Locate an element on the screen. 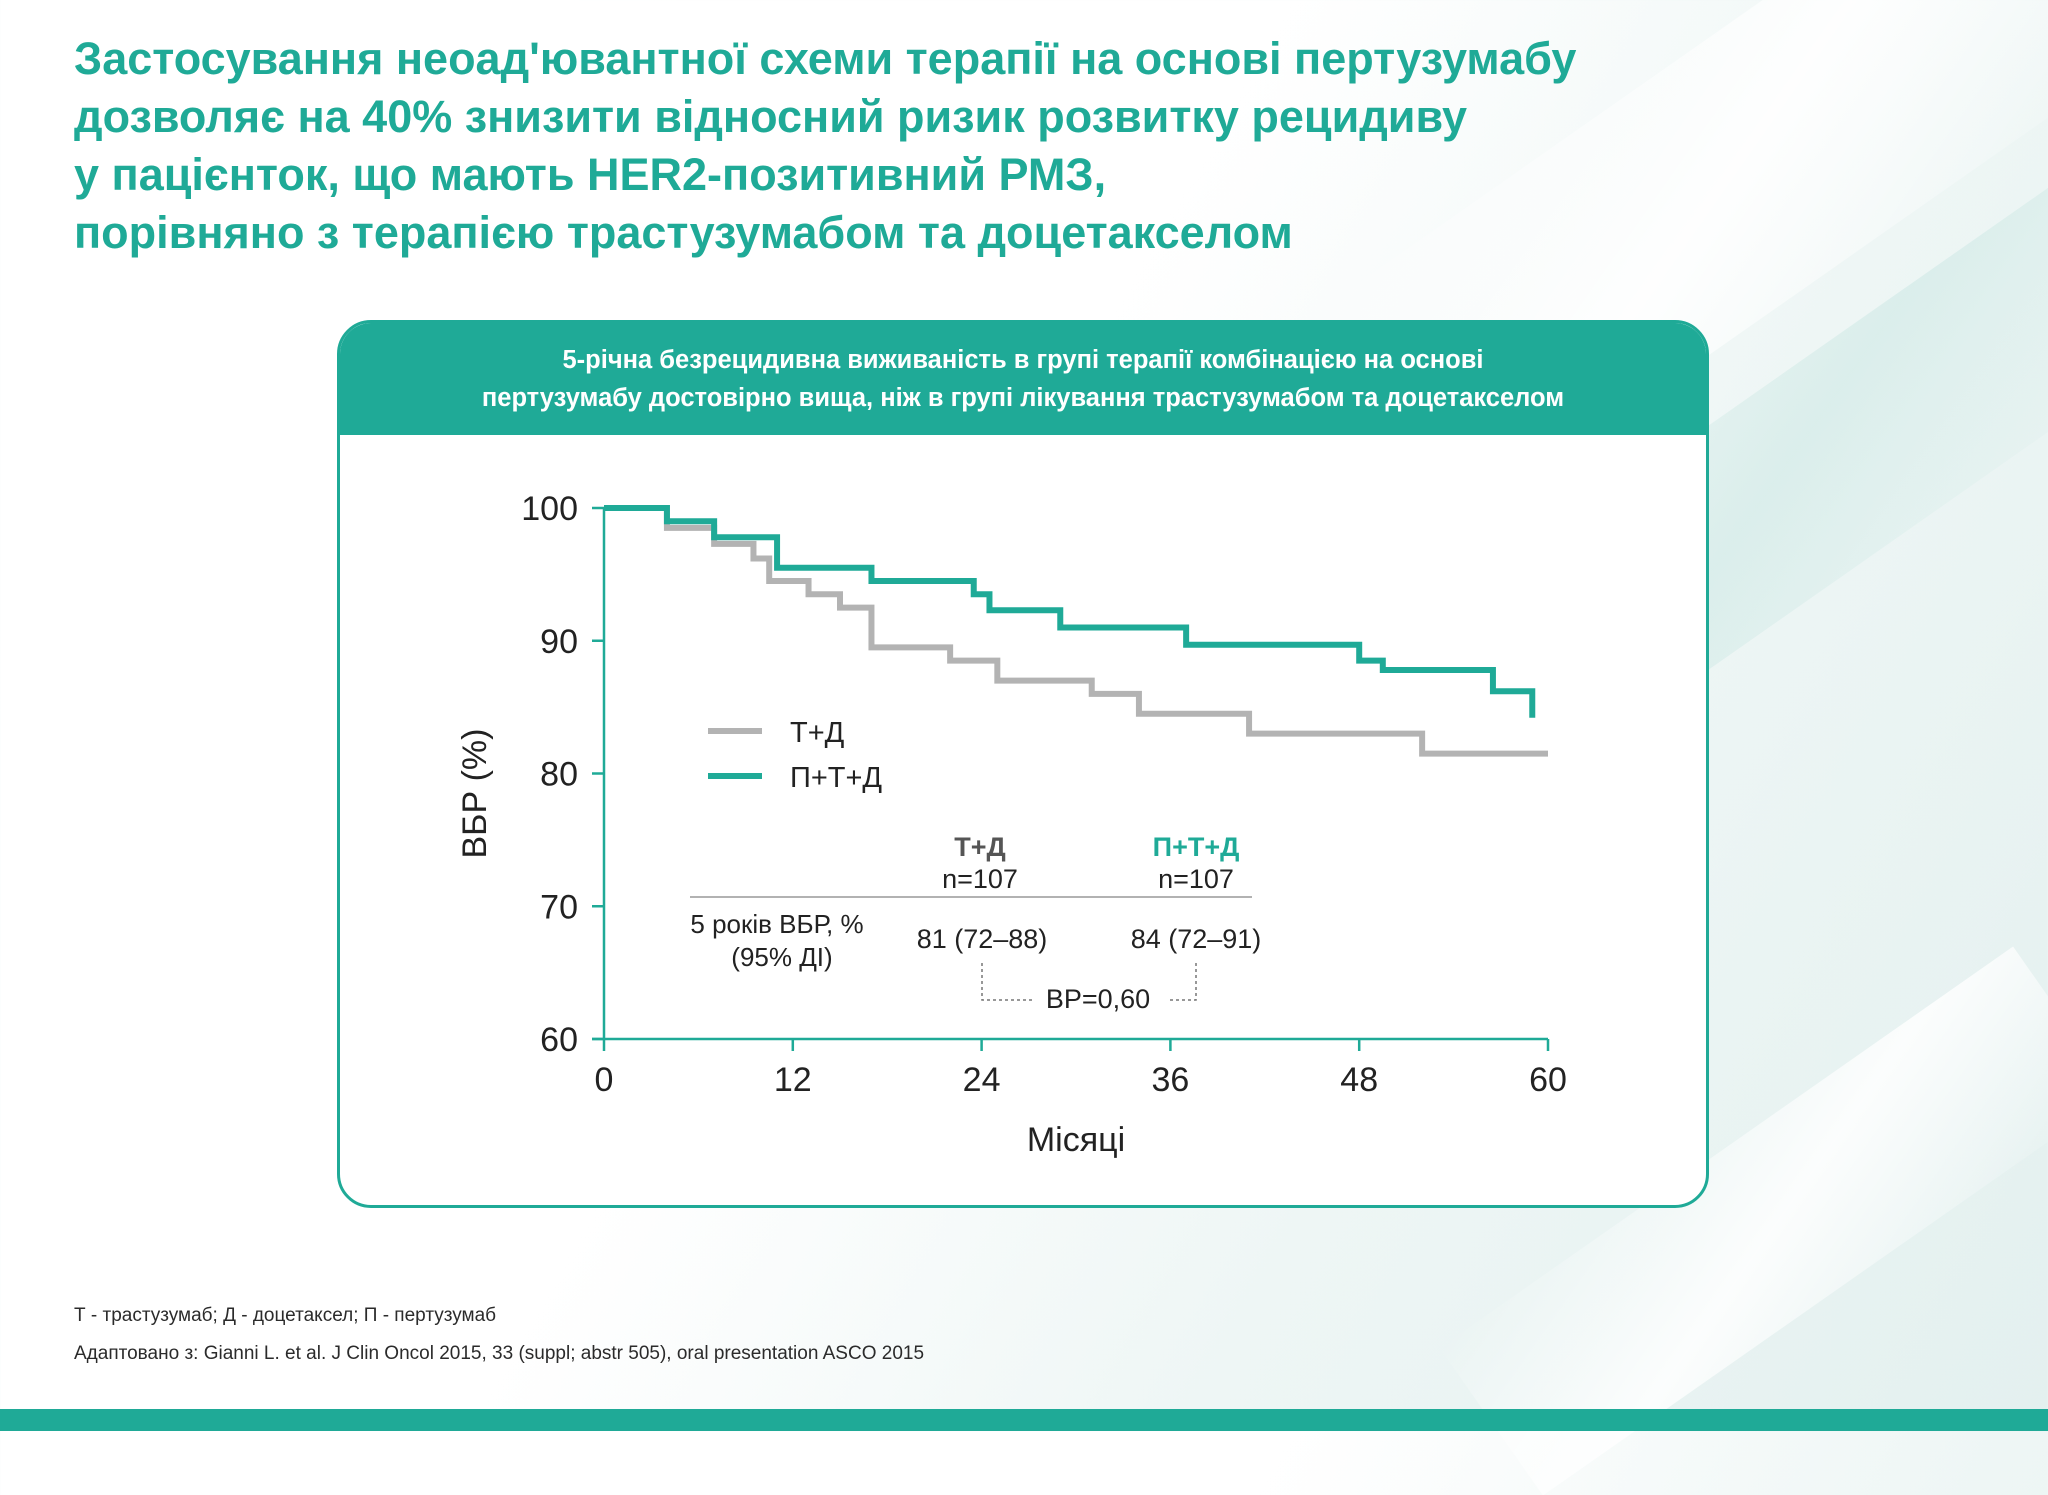 Image resolution: width=2048 pixels, height=1495 pixels. table-row-label: 5 років ВБР, % is located at coordinates (776, 924).